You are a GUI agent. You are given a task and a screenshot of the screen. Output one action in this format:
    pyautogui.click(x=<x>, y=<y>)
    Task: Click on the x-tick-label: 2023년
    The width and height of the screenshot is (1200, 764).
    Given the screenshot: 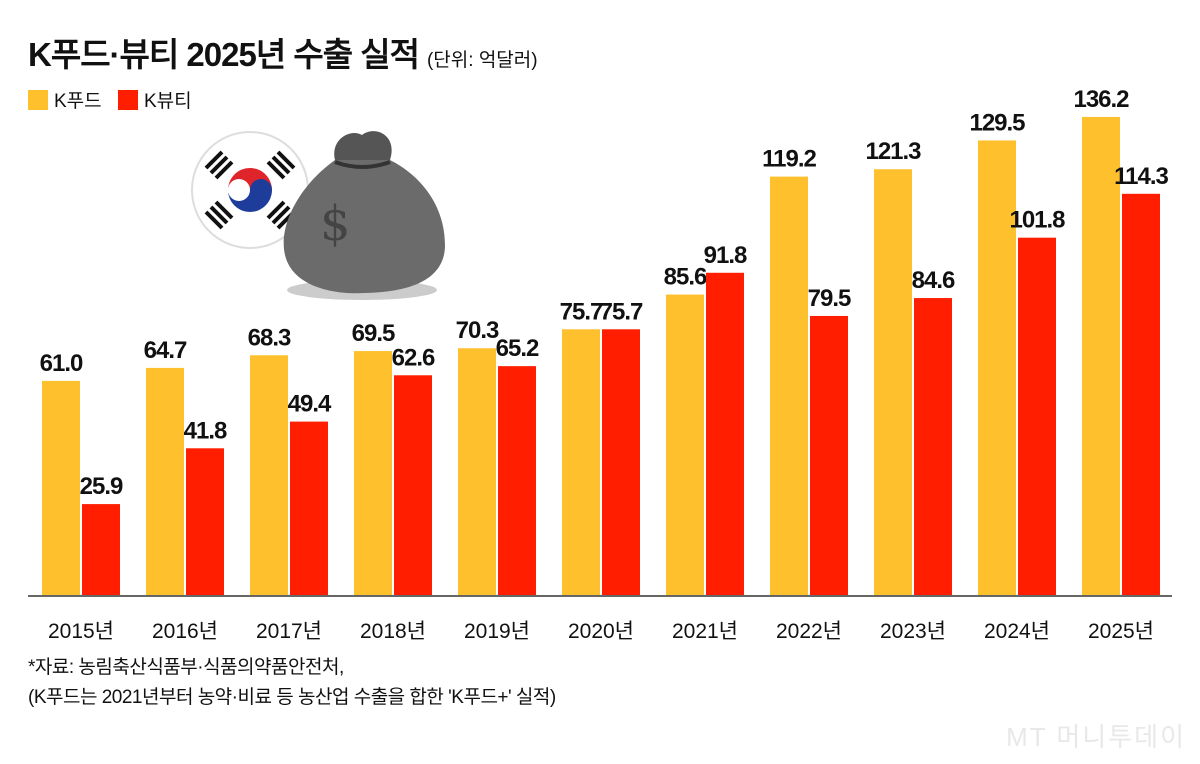 What is the action you would take?
    pyautogui.click(x=913, y=631)
    